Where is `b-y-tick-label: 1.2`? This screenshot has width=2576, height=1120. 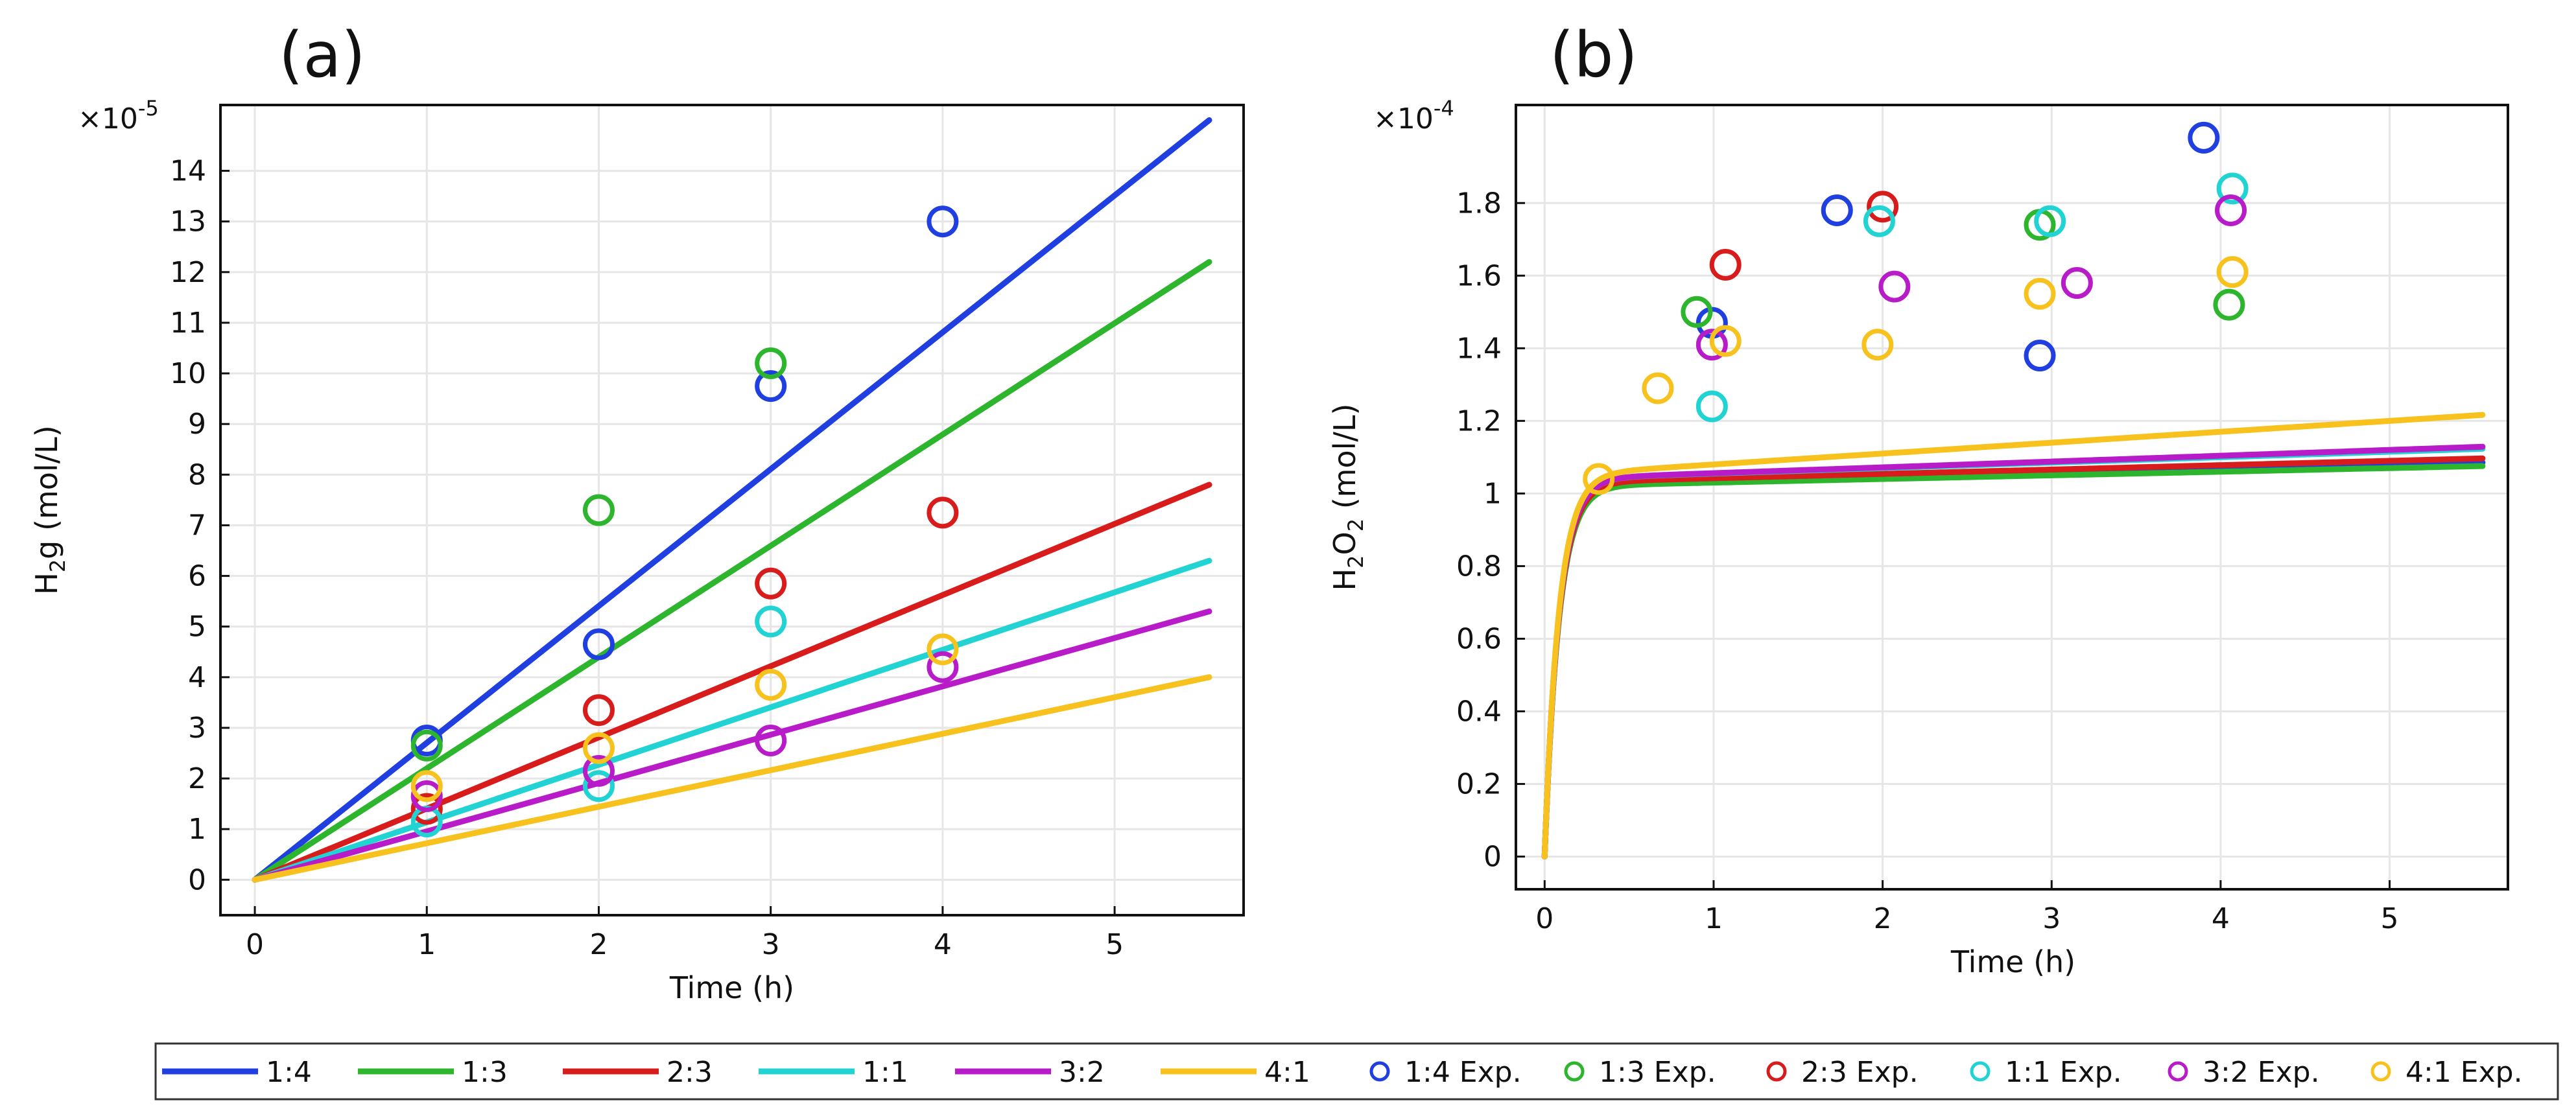 b-y-tick-label: 1.2 is located at coordinates (1479, 421).